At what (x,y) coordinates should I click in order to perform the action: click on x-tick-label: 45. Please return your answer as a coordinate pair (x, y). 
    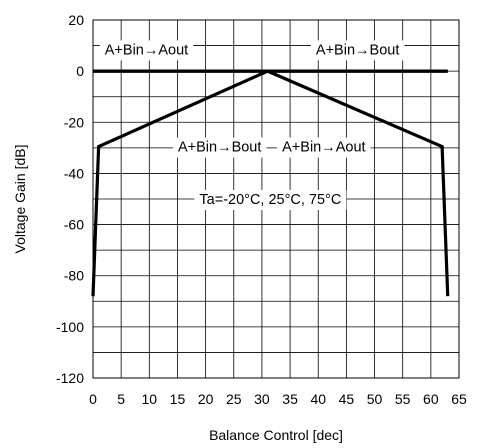
    Looking at the image, I should click on (347, 399).